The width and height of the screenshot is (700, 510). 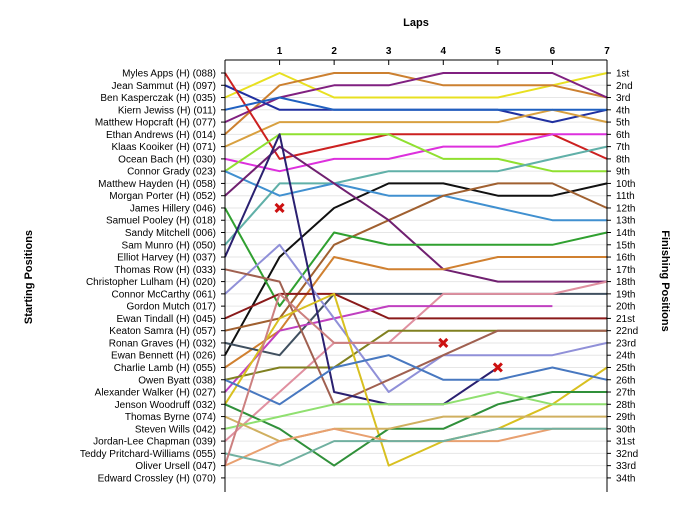 I want to click on starting-label-22: Keaton Samra (H) (057), so click(x=162, y=331).